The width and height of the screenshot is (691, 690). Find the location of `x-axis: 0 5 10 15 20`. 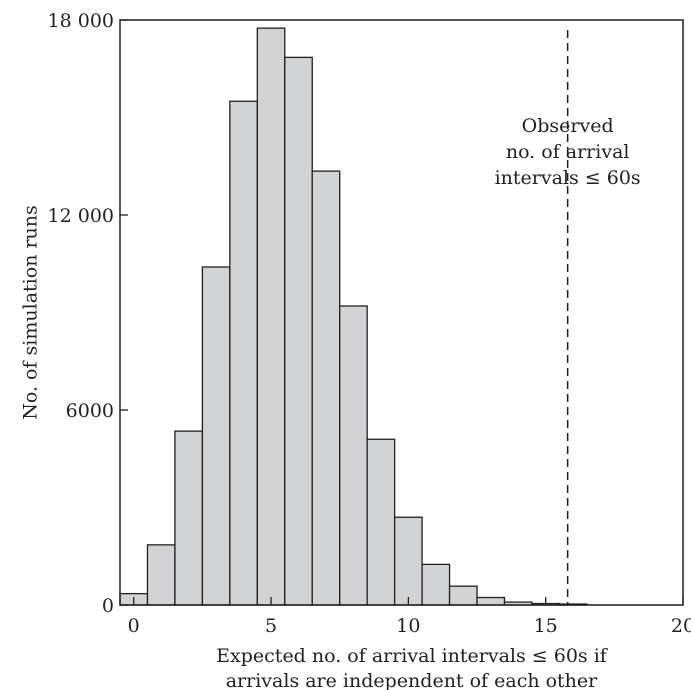

x-axis: 0 5 10 15 20 is located at coordinates (409, 617).